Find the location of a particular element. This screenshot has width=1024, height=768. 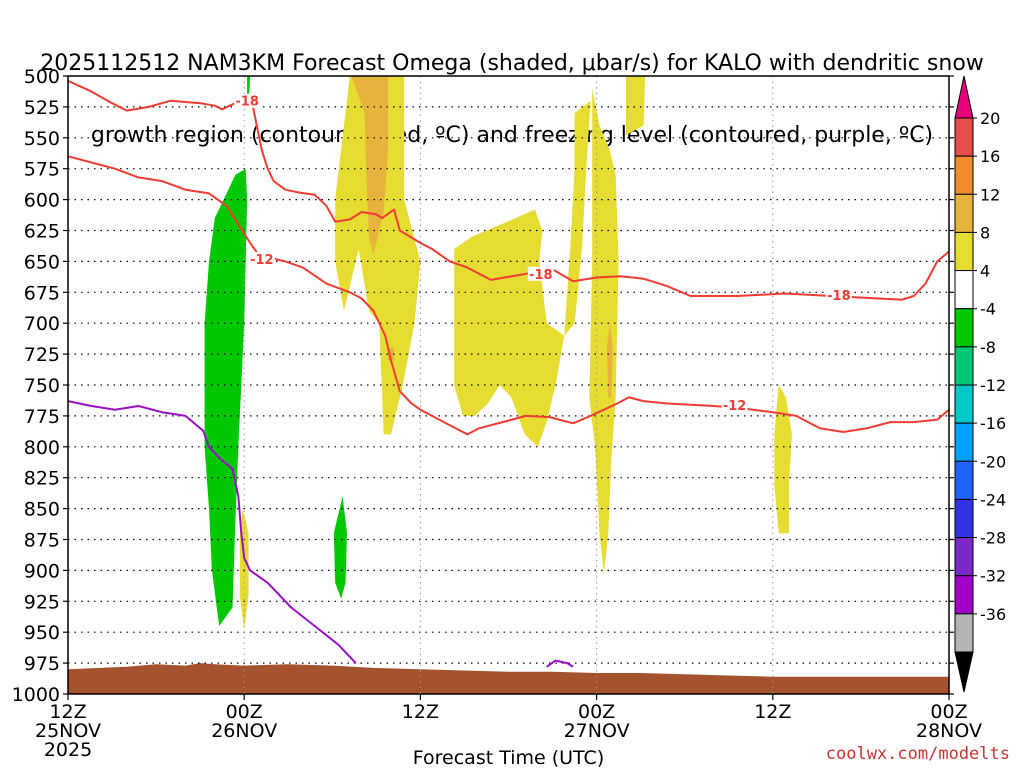

colorbar-label: 8 is located at coordinates (985, 232).